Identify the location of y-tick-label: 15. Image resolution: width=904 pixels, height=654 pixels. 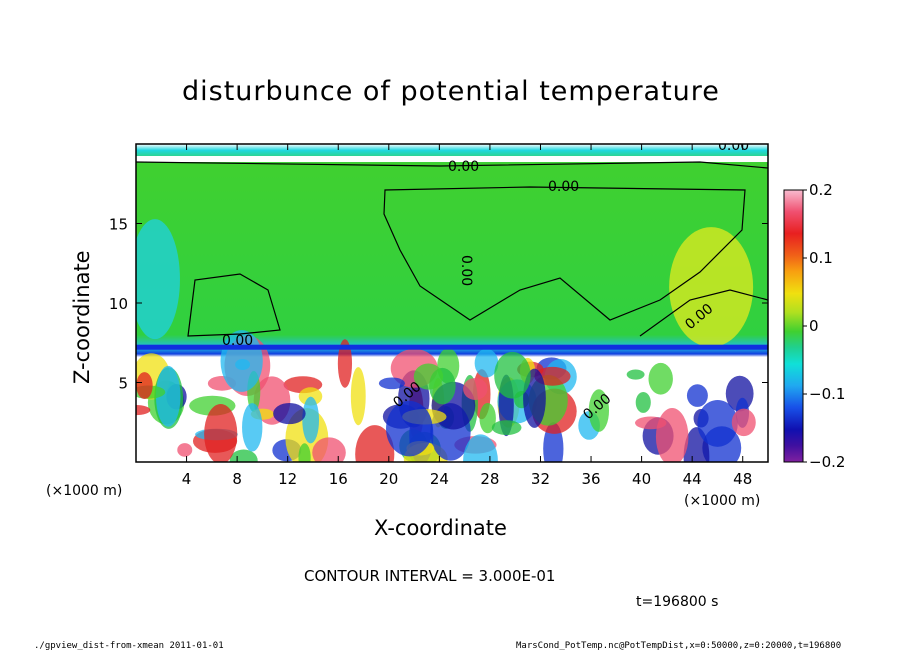
(118, 225).